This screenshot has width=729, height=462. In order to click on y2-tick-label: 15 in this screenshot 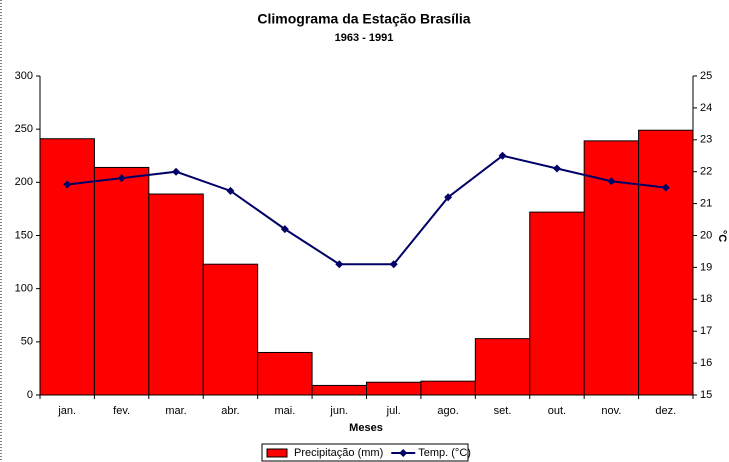, I will do `click(706, 395)`.